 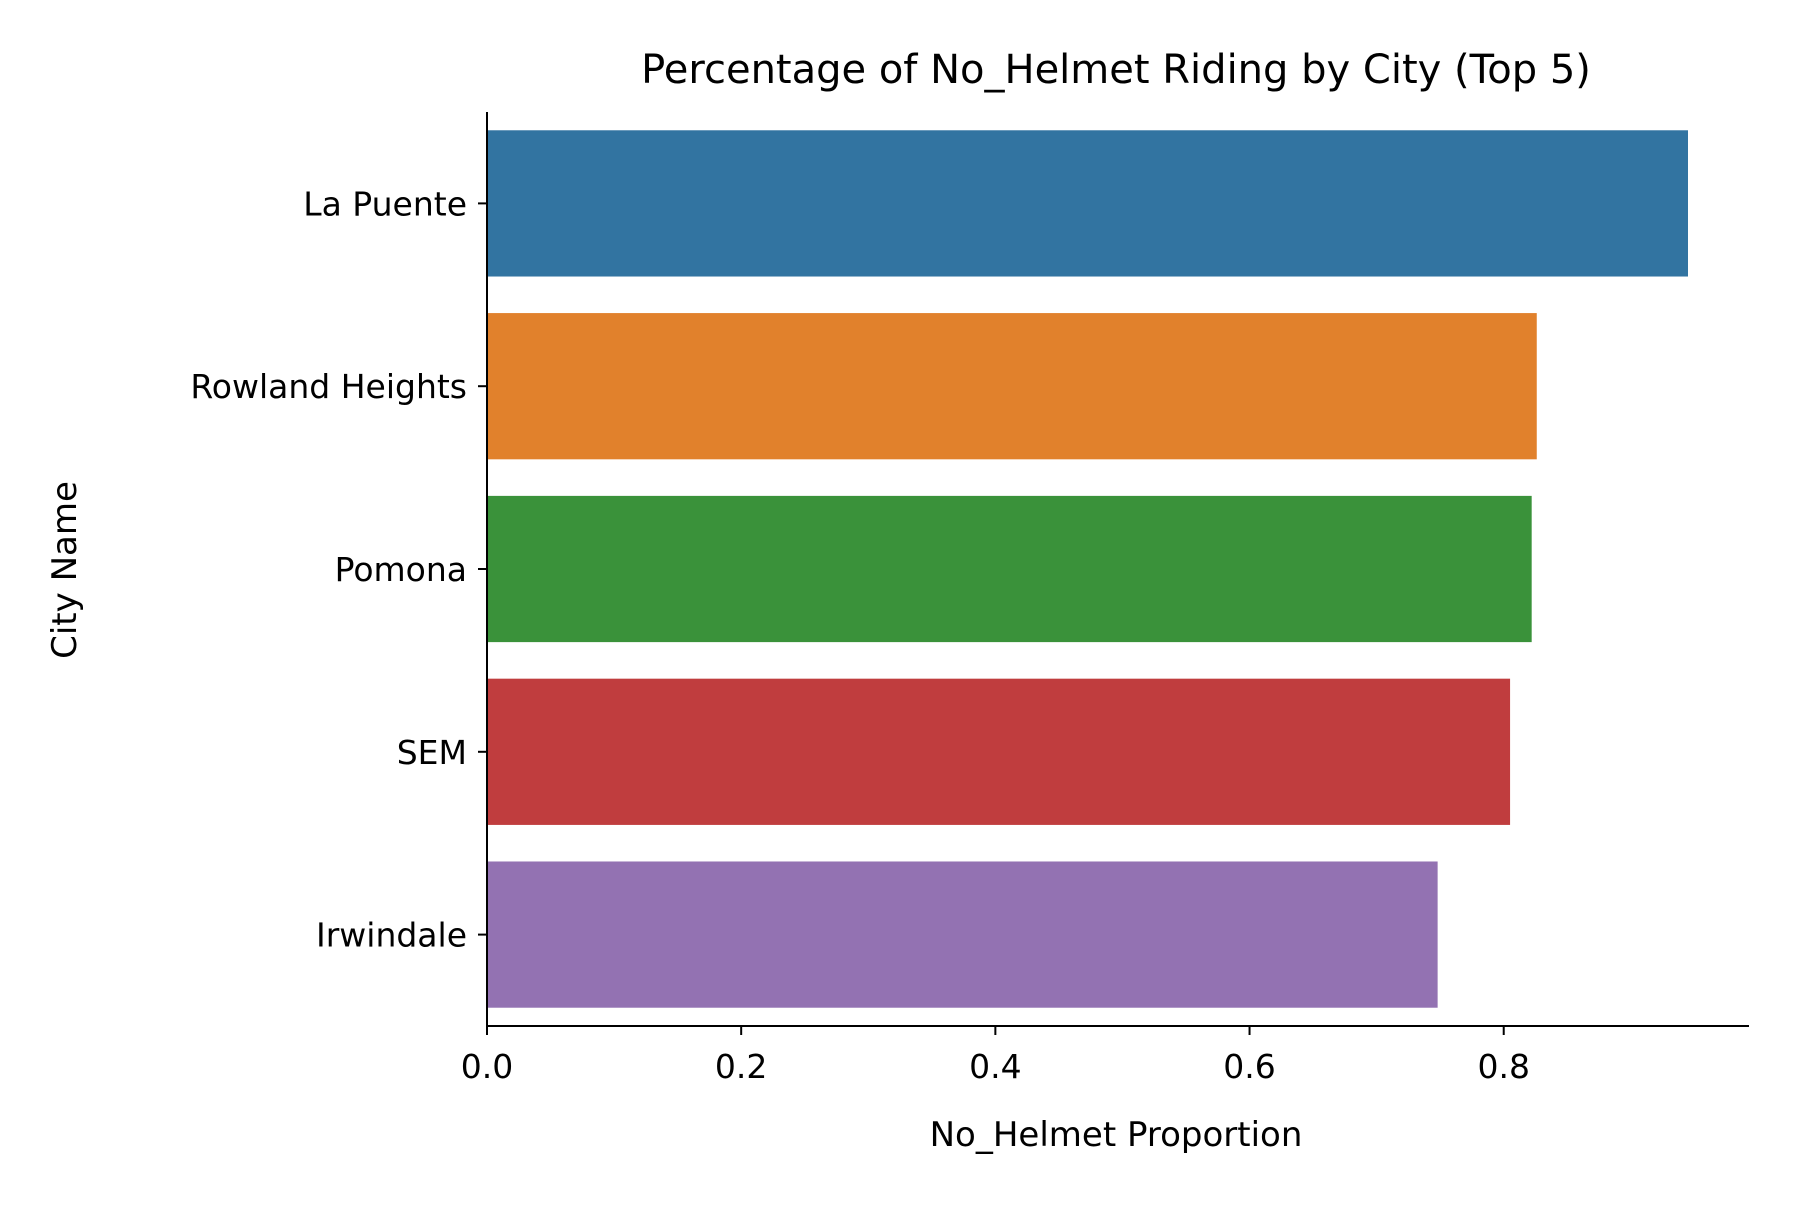 I want to click on y-tick-label: Rowland Heights, so click(x=328, y=386).